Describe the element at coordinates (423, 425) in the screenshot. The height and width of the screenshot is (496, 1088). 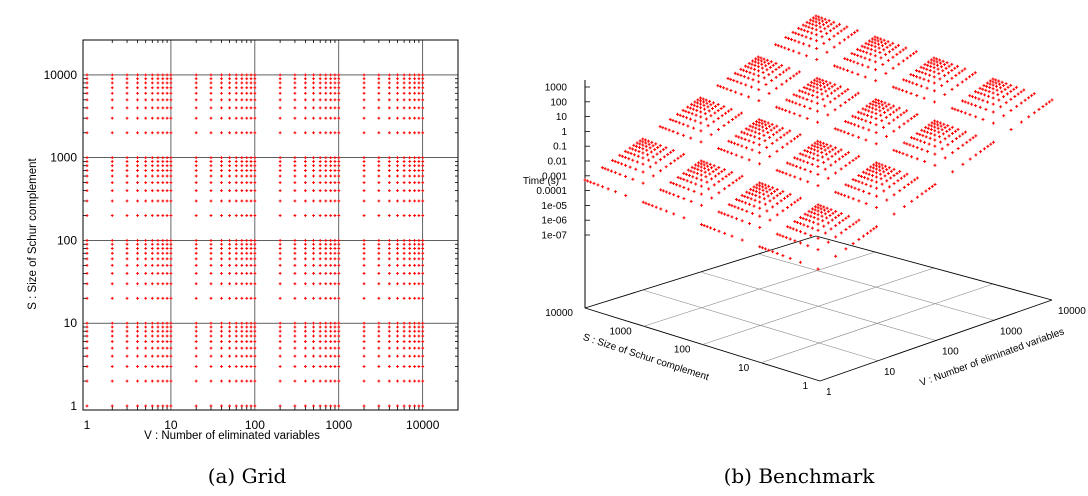
I see `x-tick-label: 10000` at that location.